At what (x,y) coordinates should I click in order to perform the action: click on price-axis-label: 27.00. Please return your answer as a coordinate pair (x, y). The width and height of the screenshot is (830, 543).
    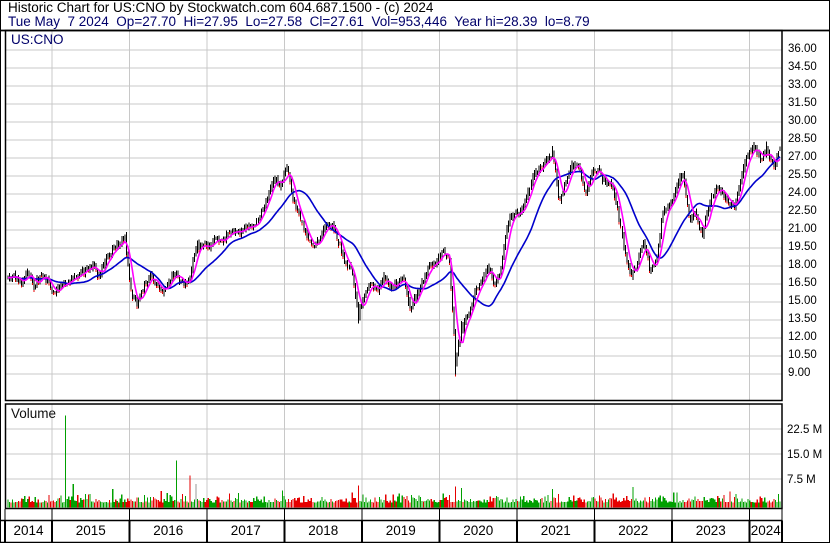
    Looking at the image, I should click on (802, 157).